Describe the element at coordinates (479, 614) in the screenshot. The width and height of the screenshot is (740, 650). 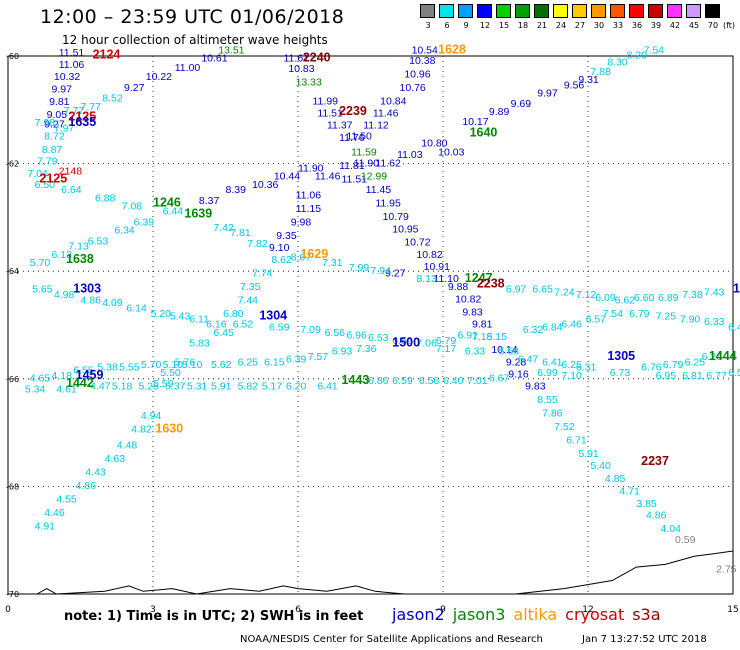
I see `satellite-legend-item: jason3` at that location.